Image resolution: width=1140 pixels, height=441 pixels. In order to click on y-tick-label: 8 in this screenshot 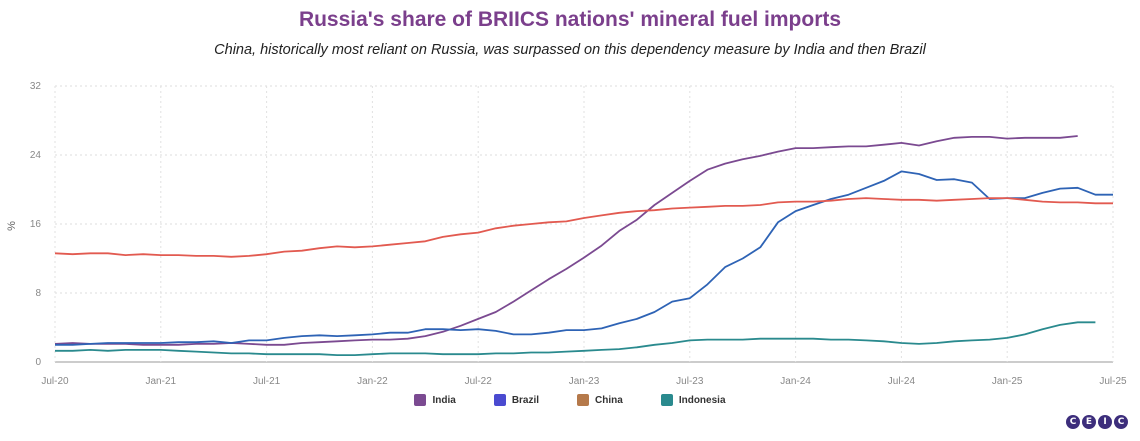, I will do `click(38, 293)`.